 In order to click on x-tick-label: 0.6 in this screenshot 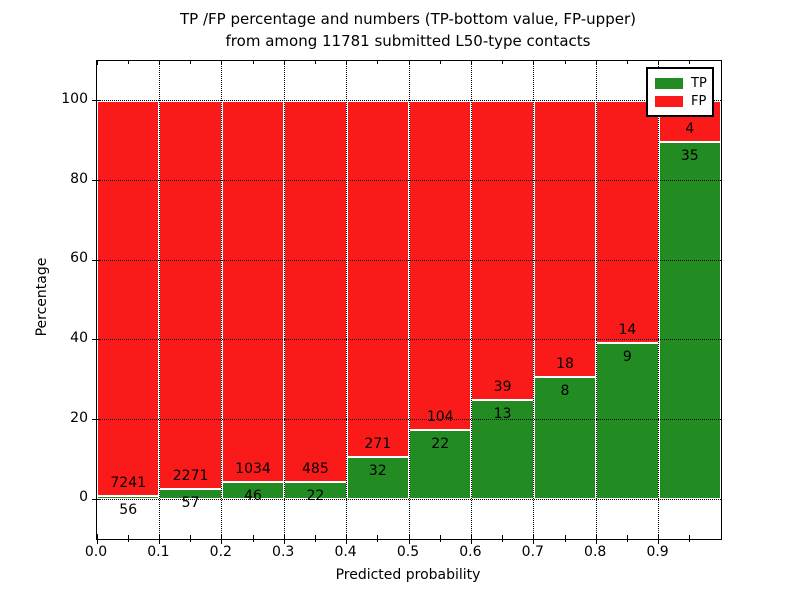, I will do `click(470, 552)`.